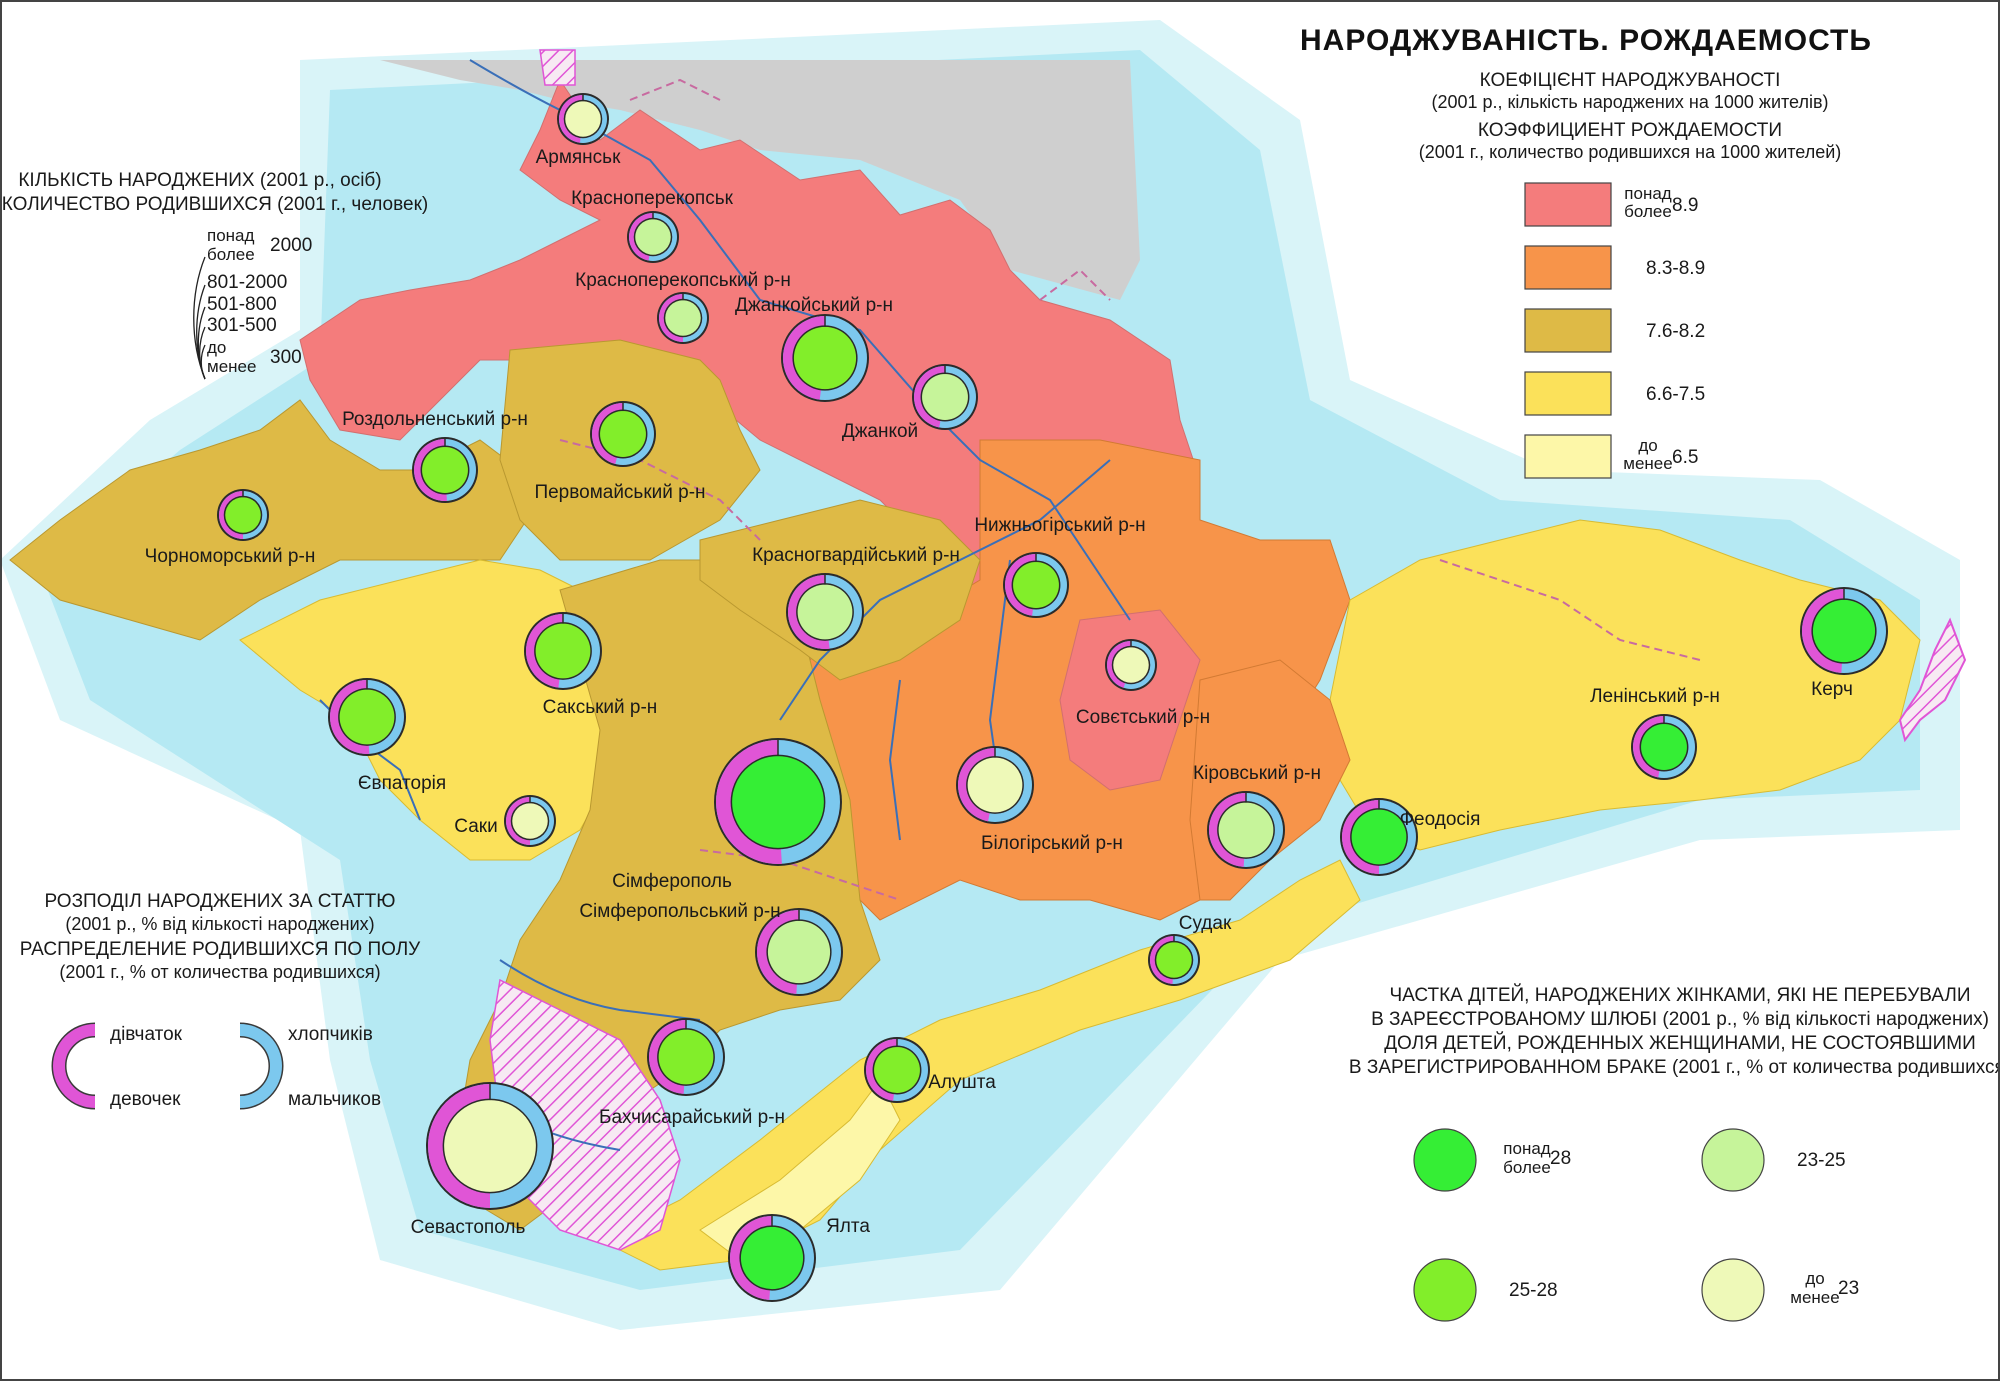 The height and width of the screenshot is (1381, 2000). Describe the element at coordinates (1560, 1158) in the screenshot. I see `illegit-value: 28` at that location.